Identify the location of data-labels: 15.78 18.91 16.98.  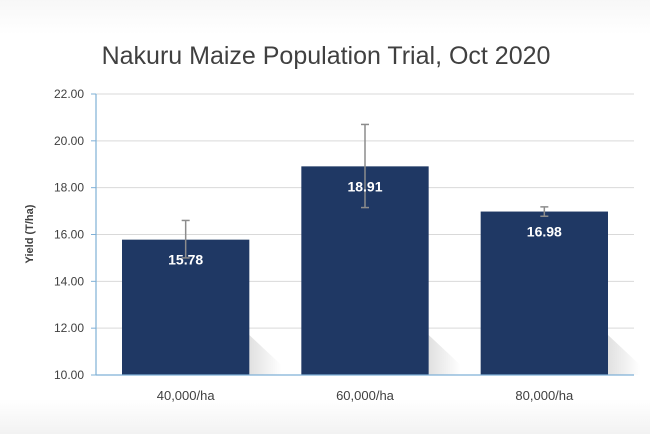
(365, 222).